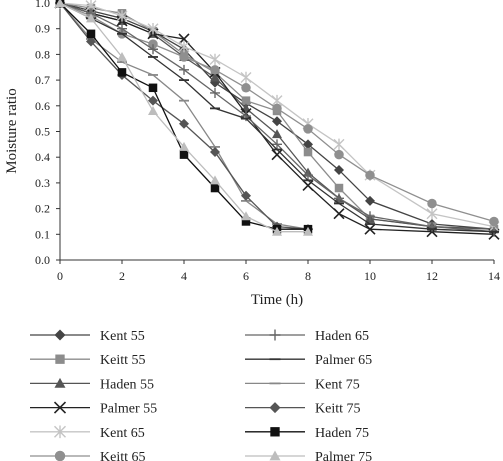  Describe the element at coordinates (60, 276) in the screenshot. I see `x-tick-label: 0` at that location.